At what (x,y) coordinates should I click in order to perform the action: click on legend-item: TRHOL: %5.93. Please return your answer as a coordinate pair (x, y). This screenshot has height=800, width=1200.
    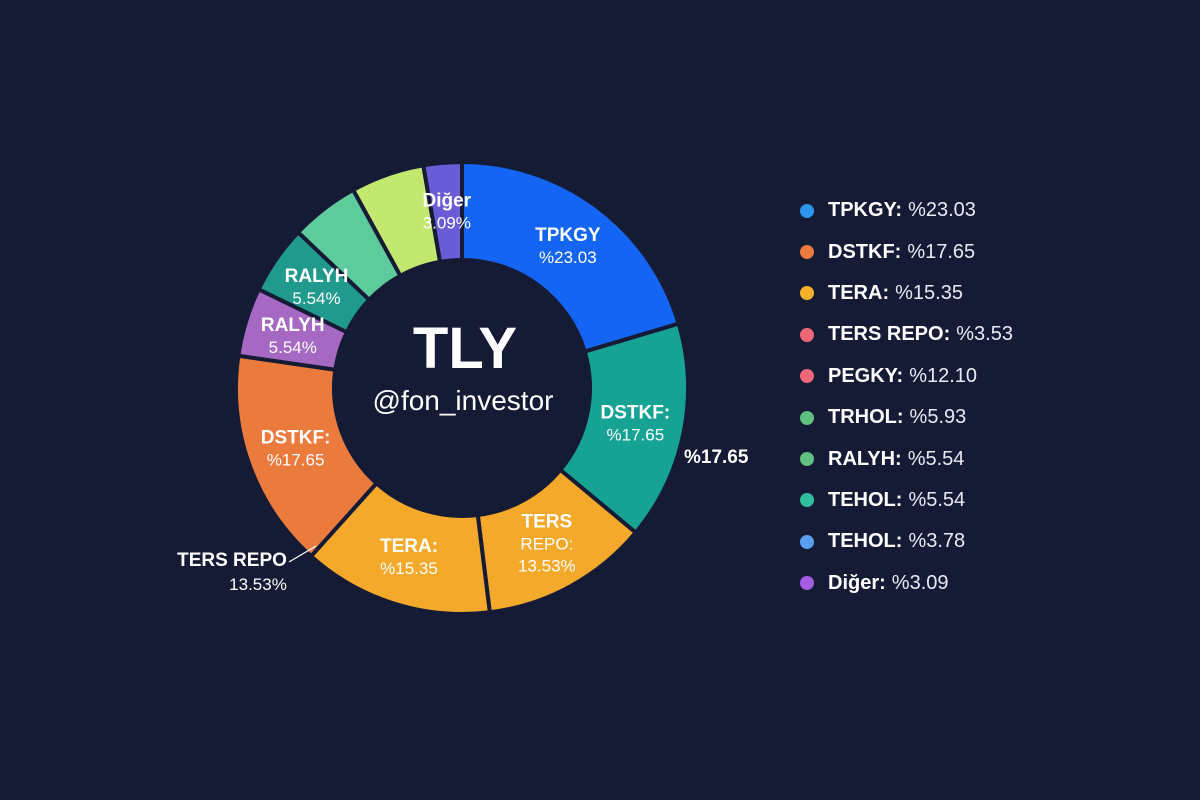
    Looking at the image, I should click on (906, 417).